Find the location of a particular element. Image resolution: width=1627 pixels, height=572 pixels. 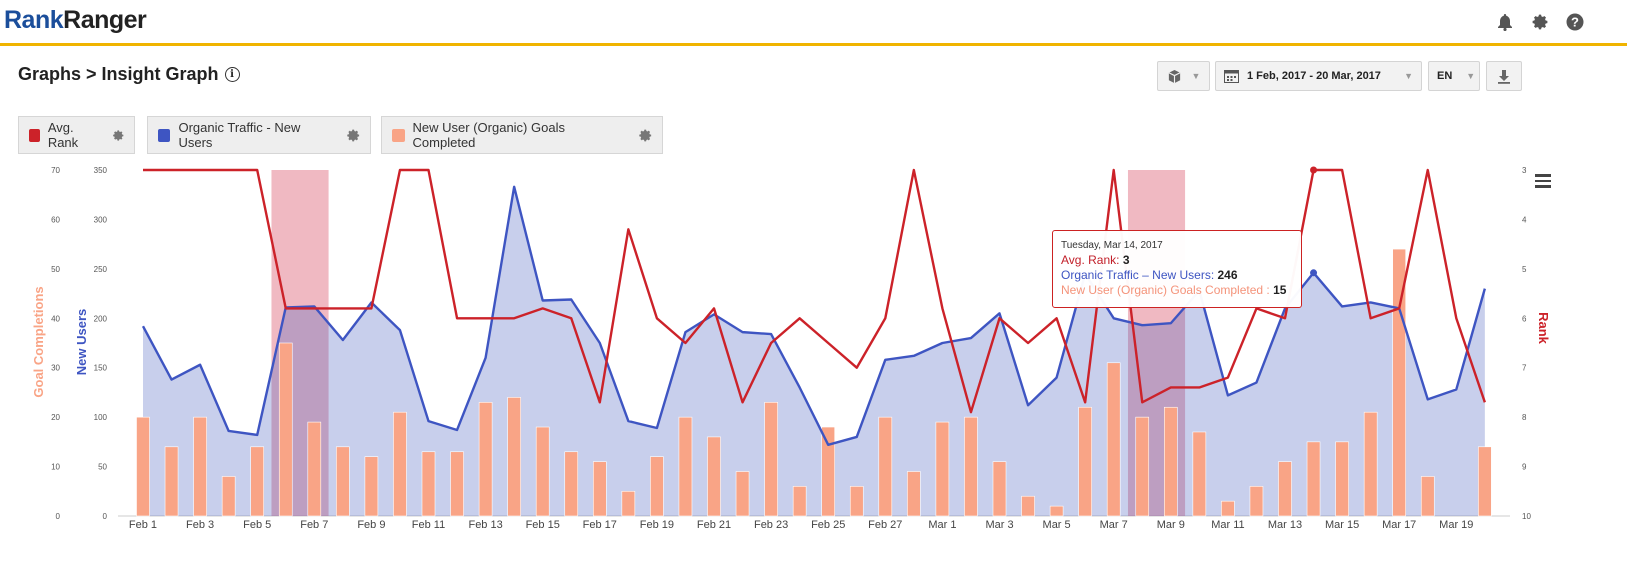

legend-item-goals-completed: New User (Organic) Goals Completed is located at coordinates (522, 135).